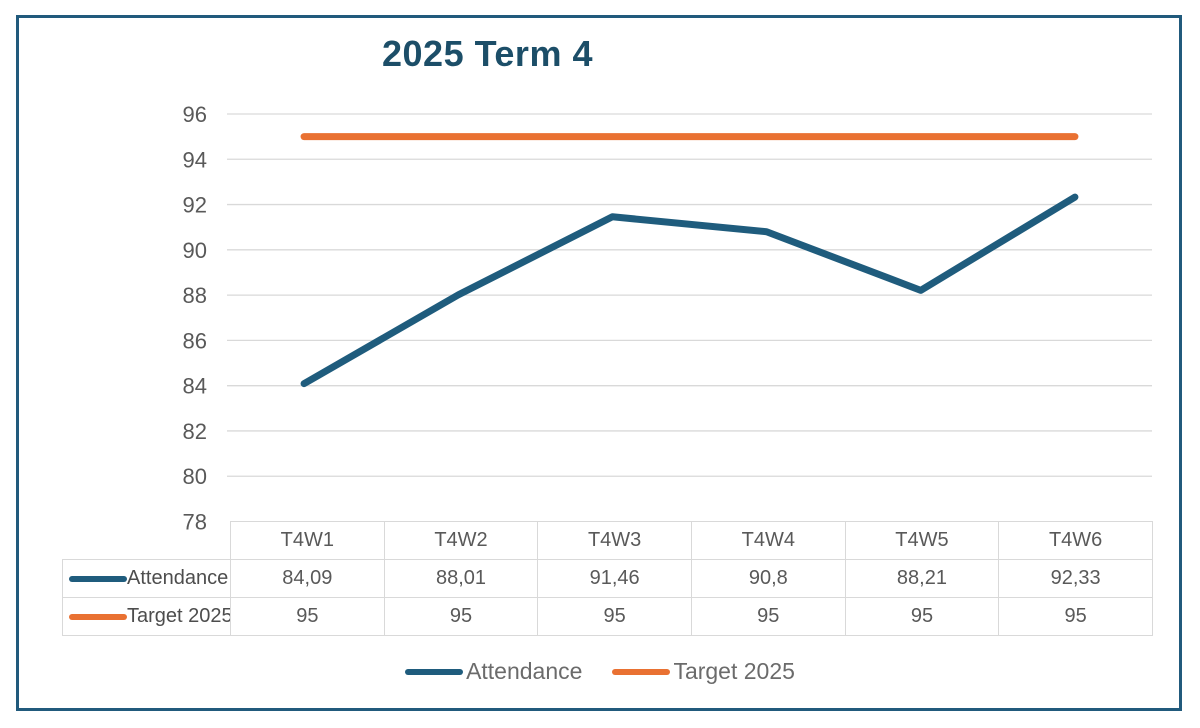 The width and height of the screenshot is (1200, 728). Describe the element at coordinates (922, 578) in the screenshot. I see `table-value-cell: 88,21` at that location.